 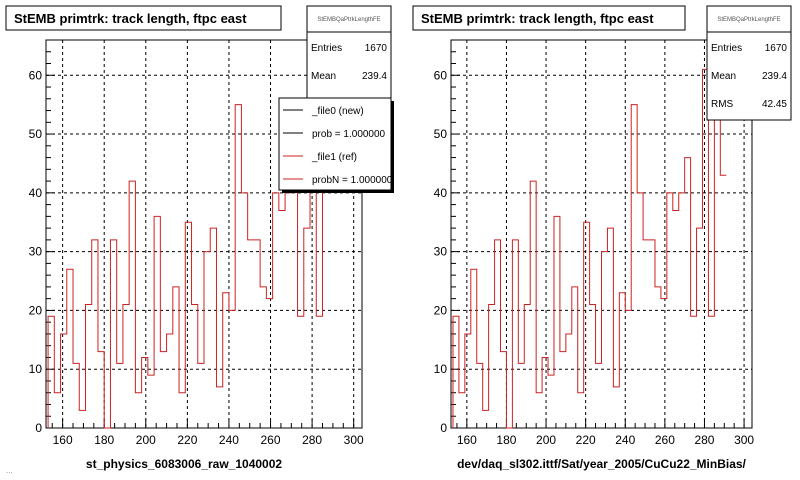 What do you see at coordinates (335, 144) in the screenshot?
I see `legend-box` at bounding box center [335, 144].